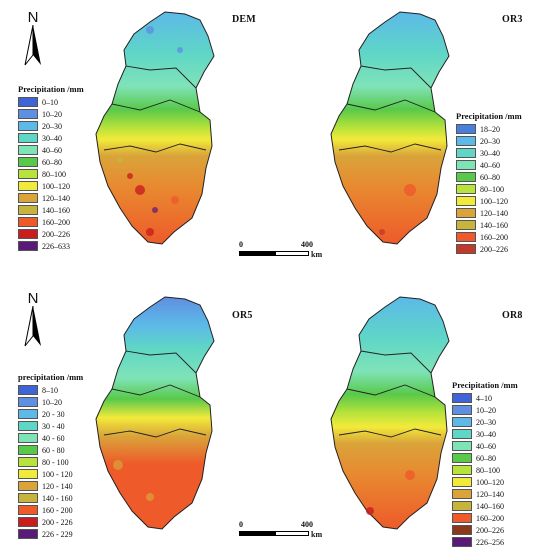 The image size is (539, 550). I want to click on legend-item: 80–100, so click(489, 189).